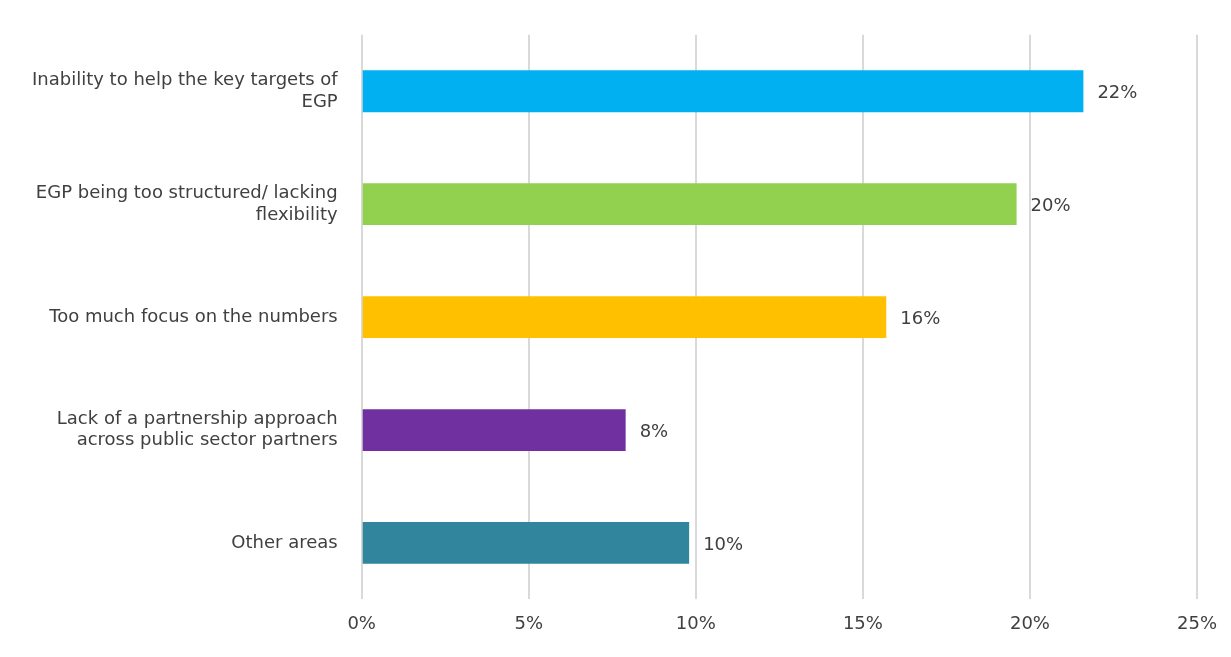 Image resolution: width=1231 pixels, height=657 pixels. I want to click on y-tick-label: Other areas, so click(284, 541).